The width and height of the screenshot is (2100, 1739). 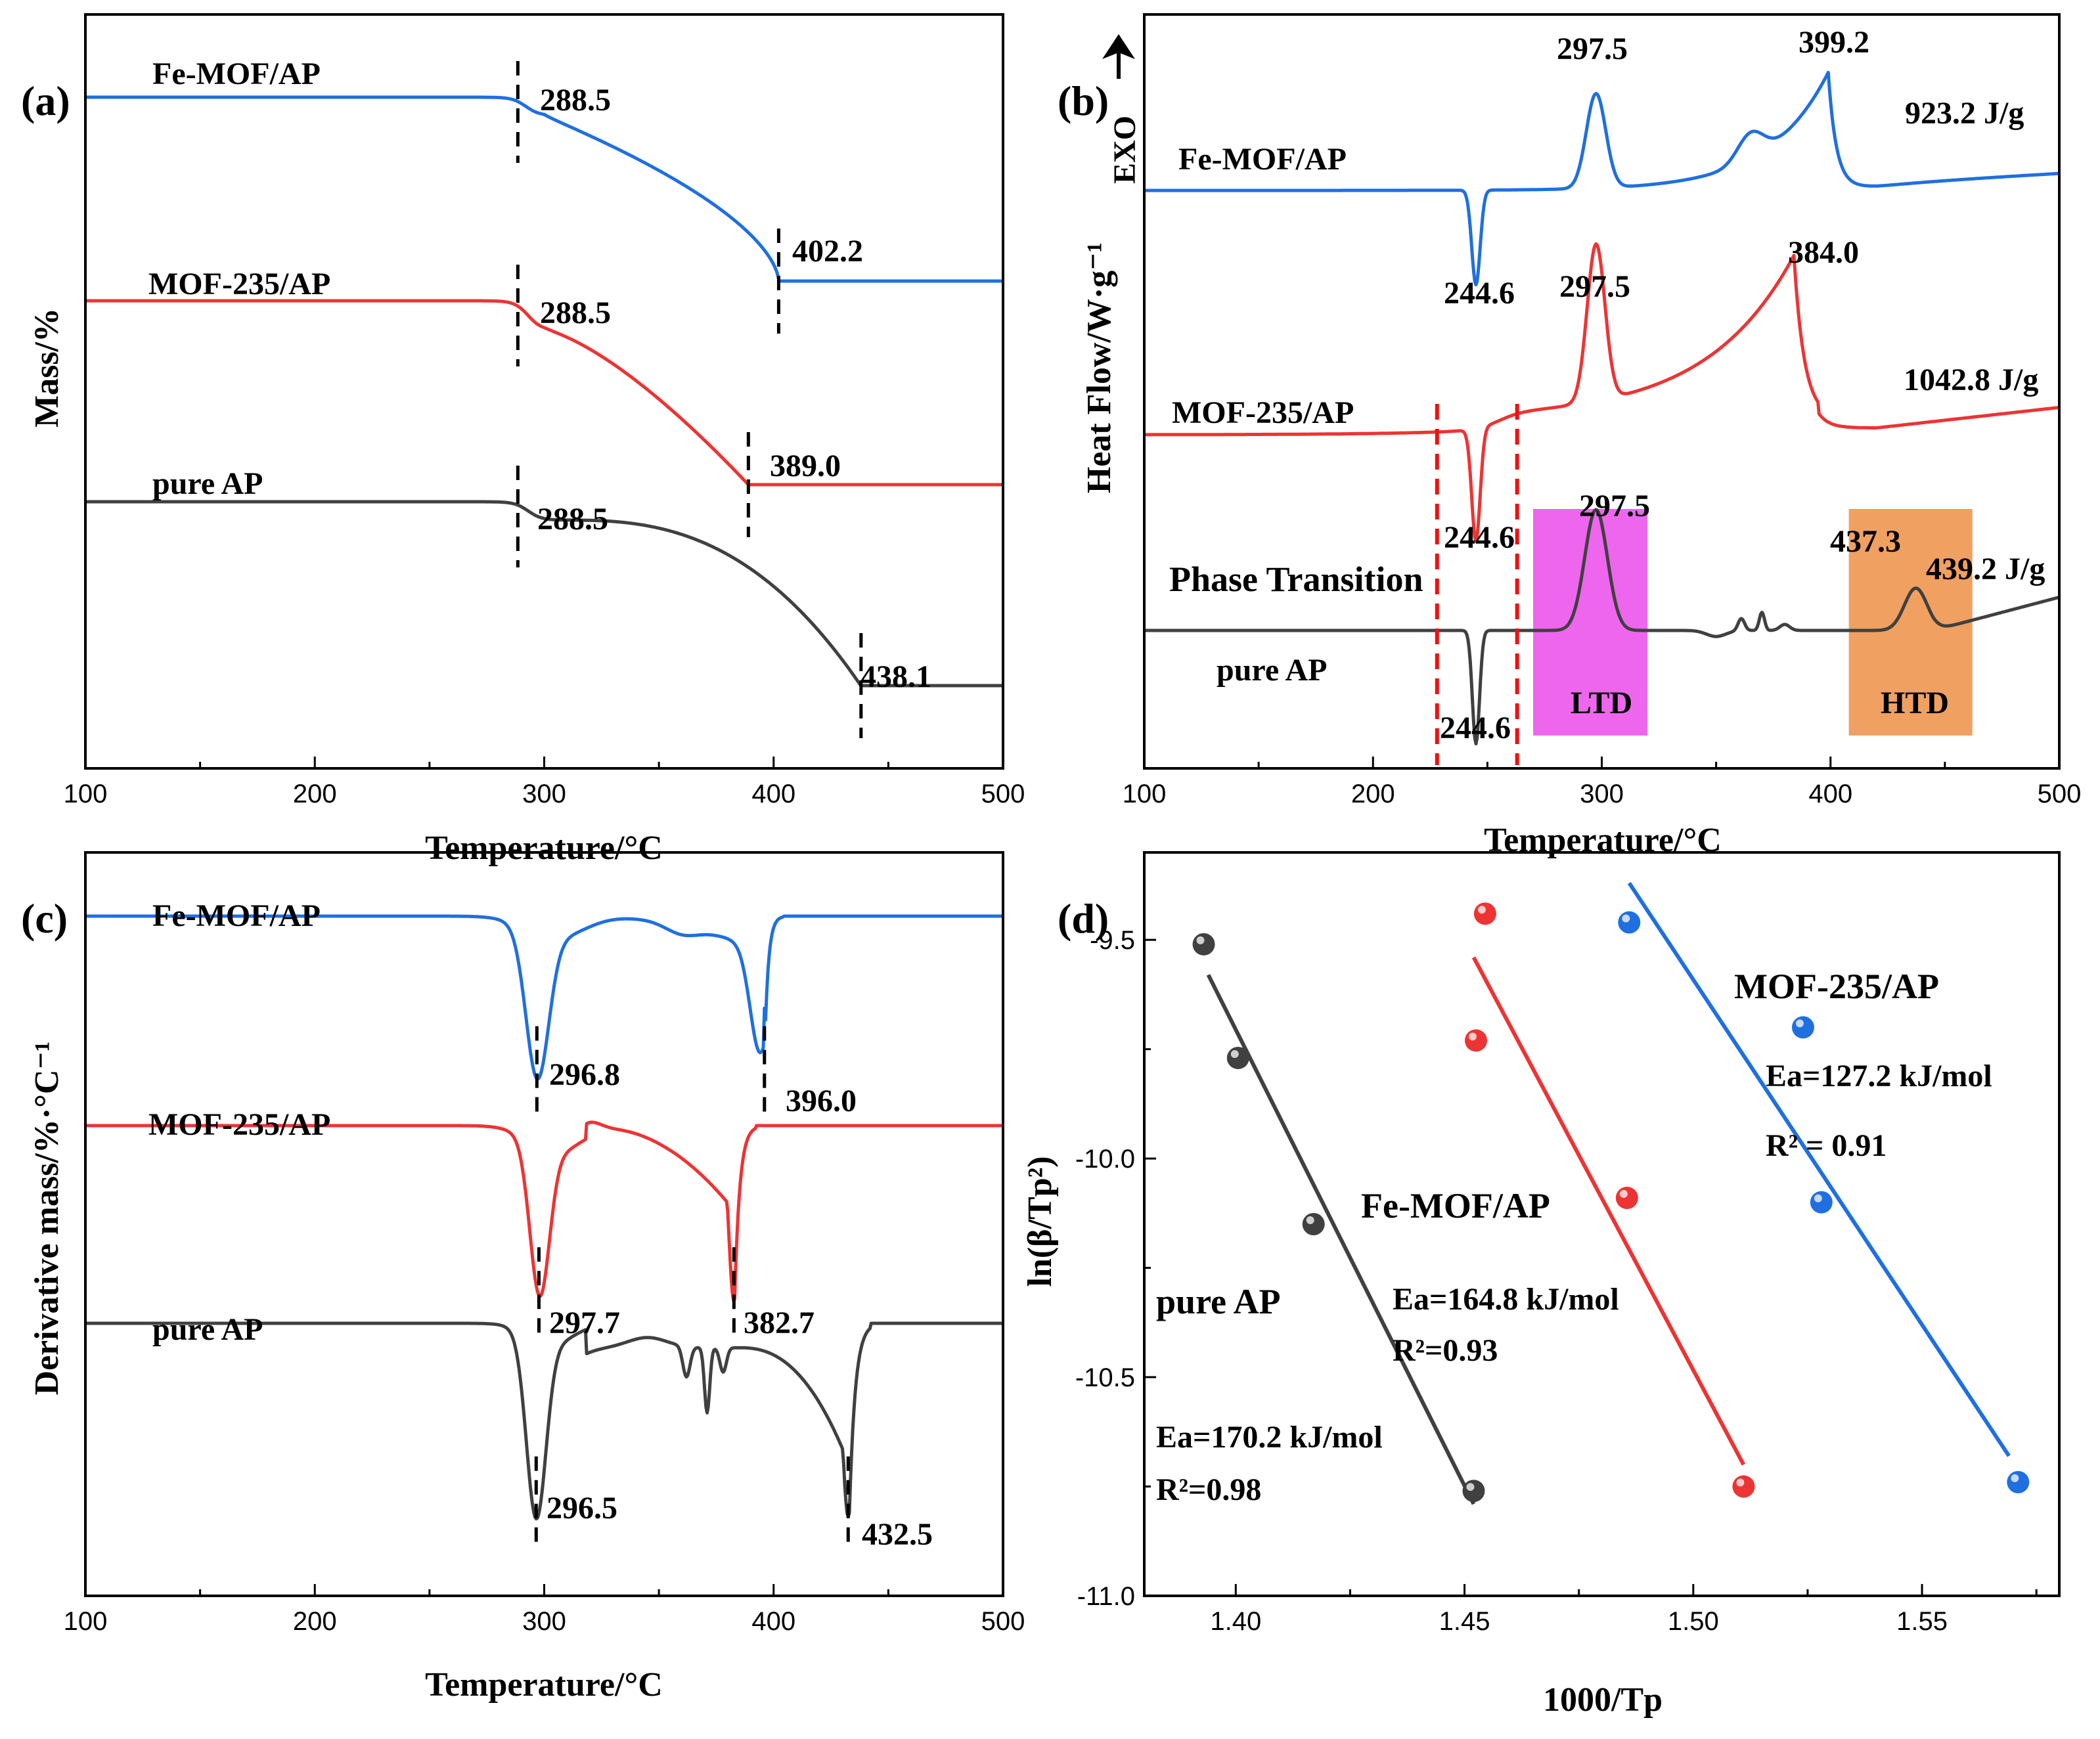 What do you see at coordinates (1106, 1597) in the screenshot?
I see `panel-d-y-tick-label: -11.0` at bounding box center [1106, 1597].